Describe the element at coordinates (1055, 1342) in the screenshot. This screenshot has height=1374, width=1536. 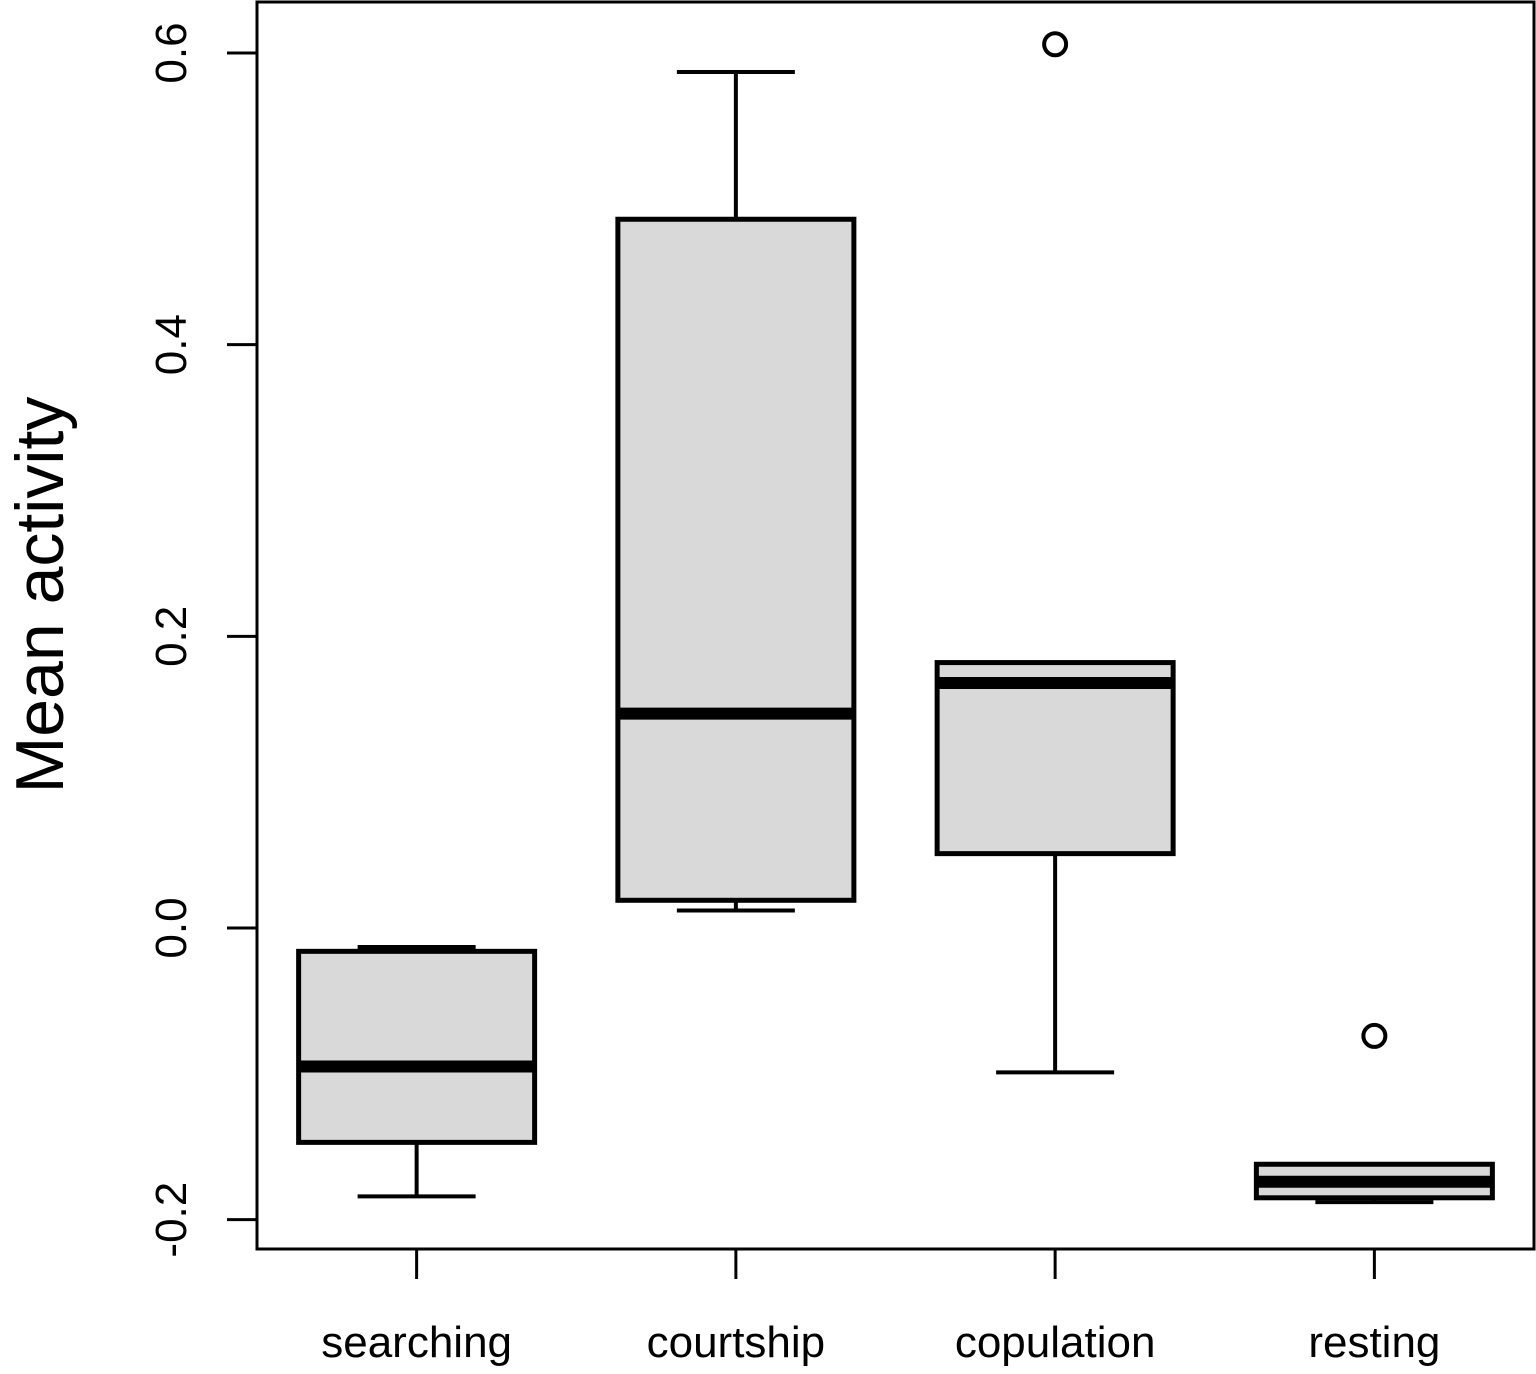
I see `x-tick-label-copulation: copulation` at that location.